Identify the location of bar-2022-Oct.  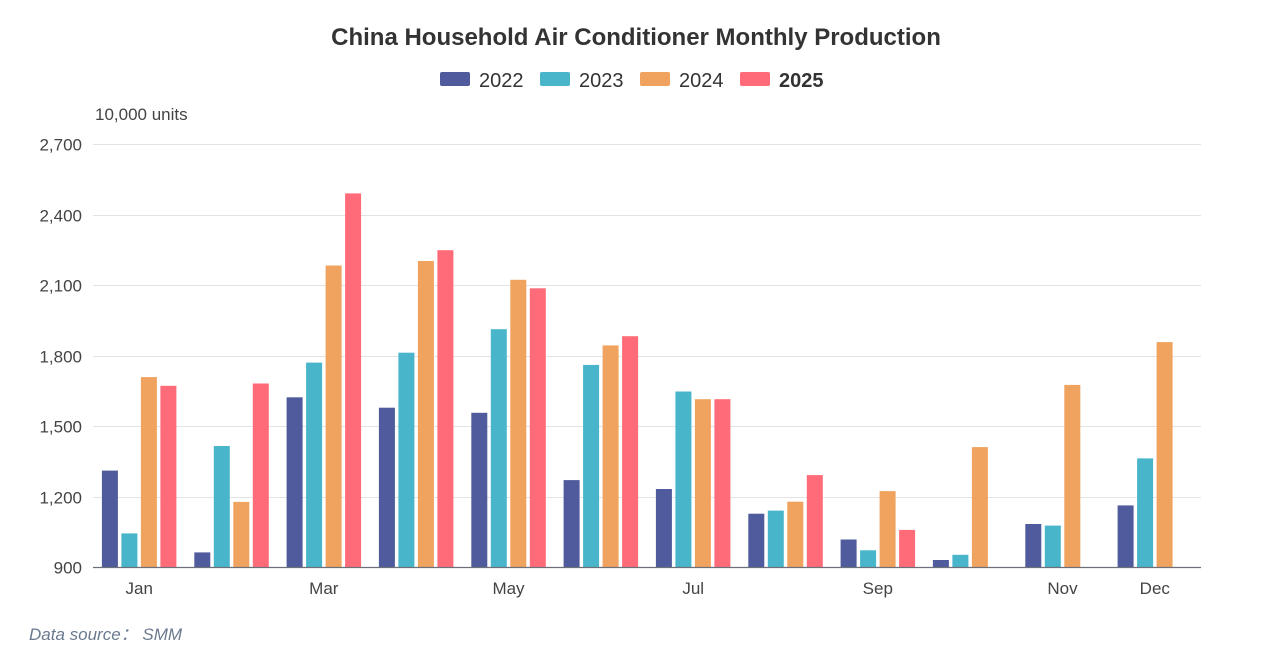
(940, 563).